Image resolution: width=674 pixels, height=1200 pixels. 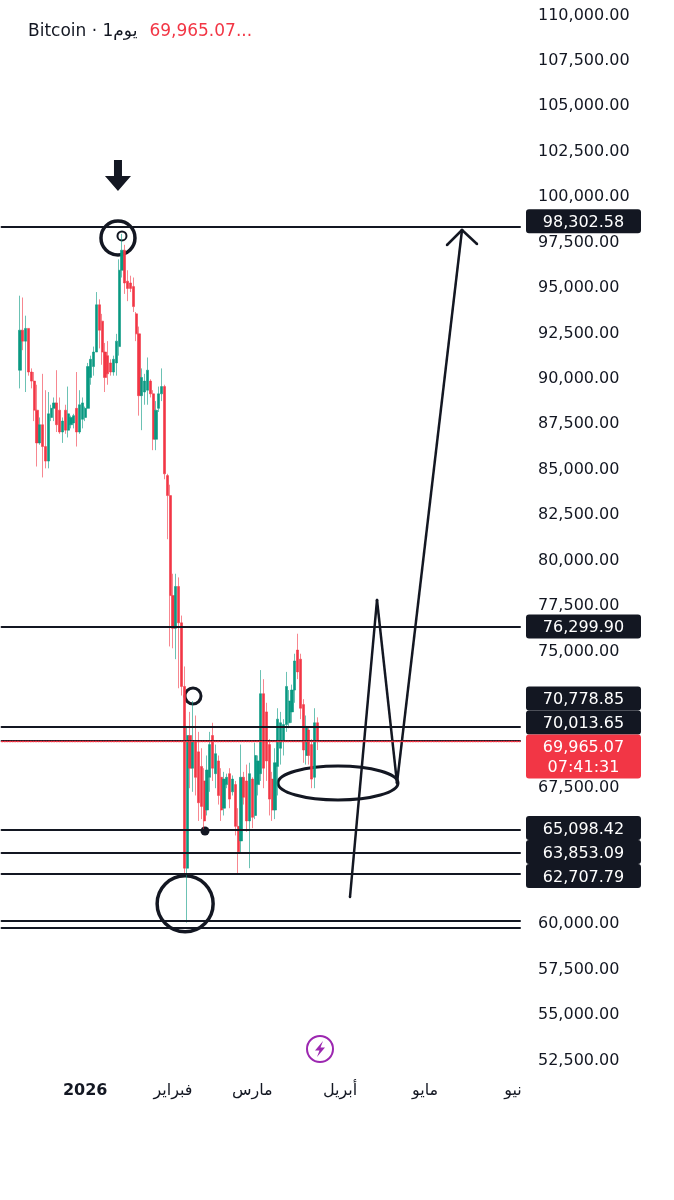 What do you see at coordinates (85, 1089) in the screenshot?
I see `x-tick-label: 2026` at bounding box center [85, 1089].